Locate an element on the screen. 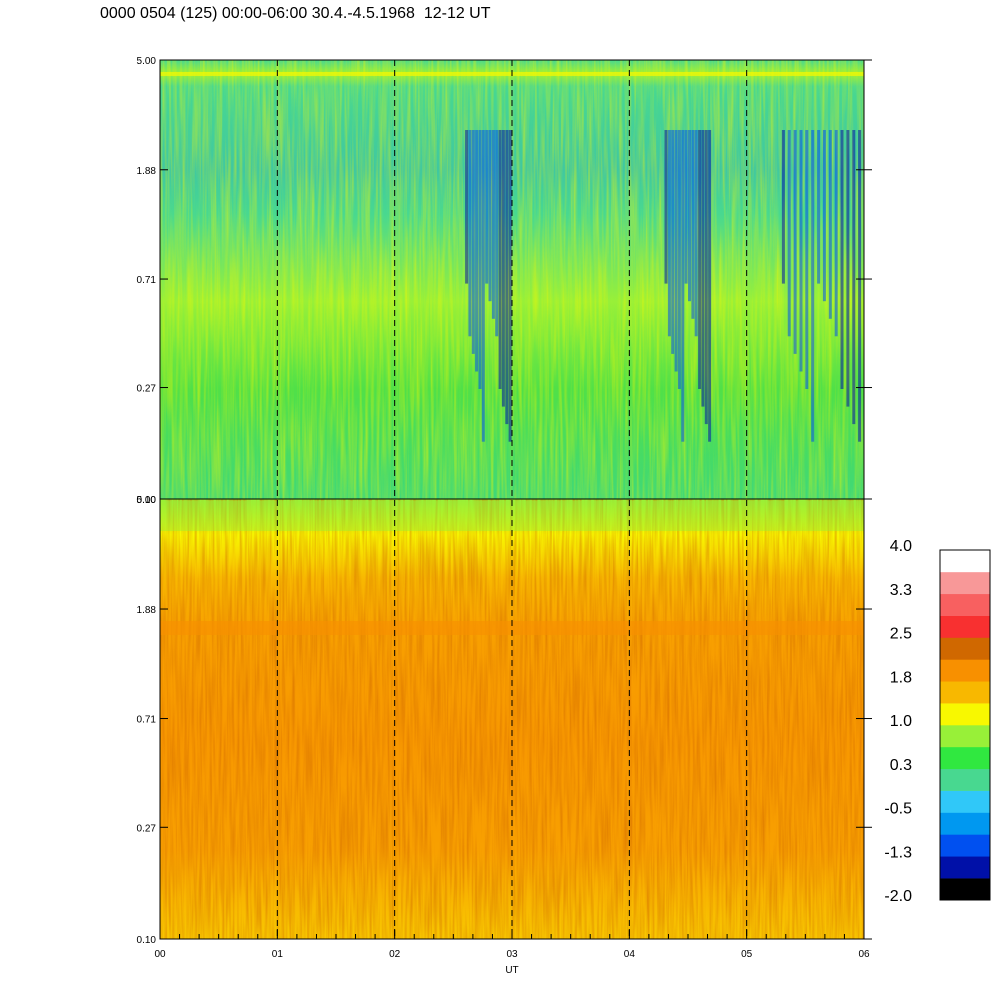 This screenshot has width=1000, height=1000. colorbar-tick-label: 1.0 is located at coordinates (901, 721).